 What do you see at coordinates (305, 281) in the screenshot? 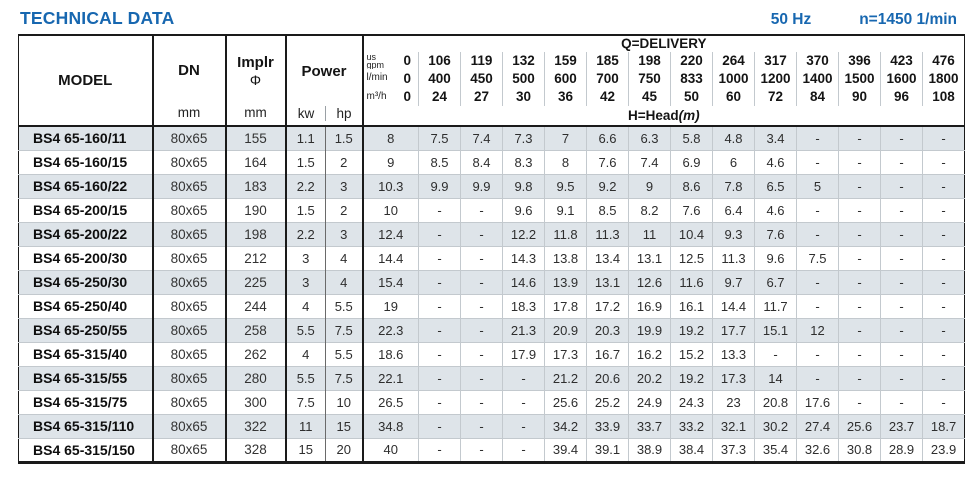
I see `kw-cell: 3` at bounding box center [305, 281].